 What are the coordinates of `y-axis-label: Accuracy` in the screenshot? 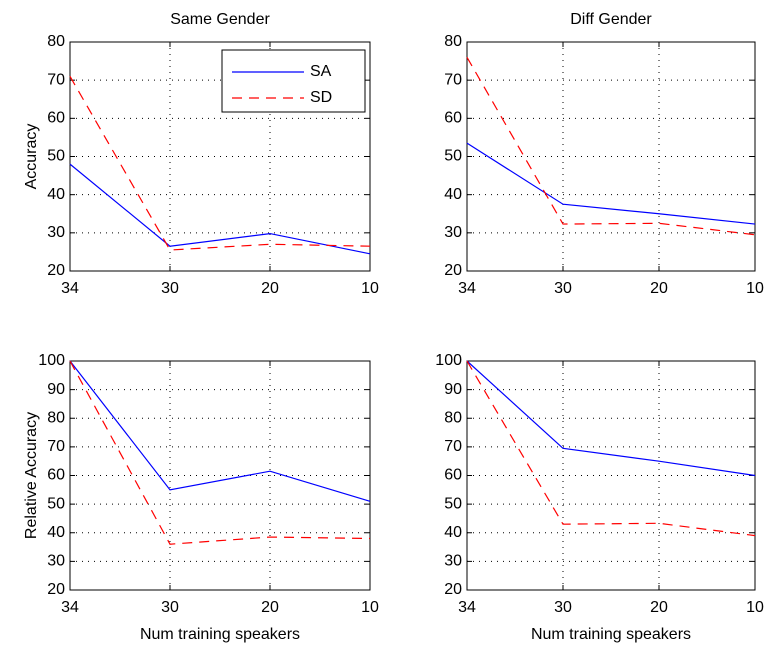 It's located at (31, 157).